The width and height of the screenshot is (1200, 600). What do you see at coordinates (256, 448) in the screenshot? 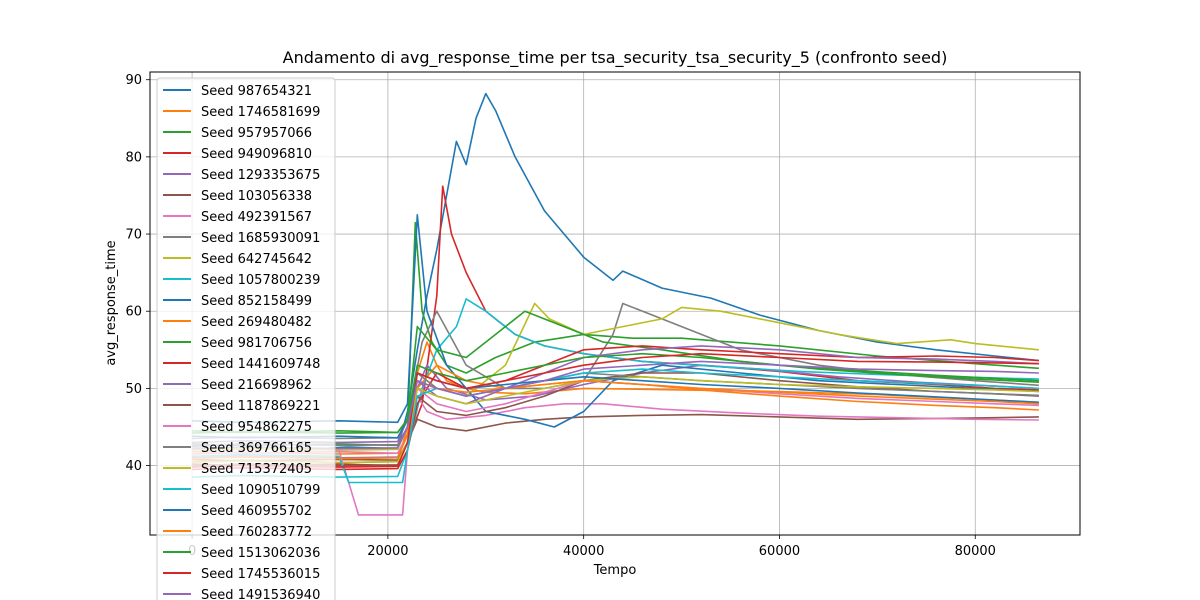
I see `legend-label: Seed 369766165` at bounding box center [256, 448].